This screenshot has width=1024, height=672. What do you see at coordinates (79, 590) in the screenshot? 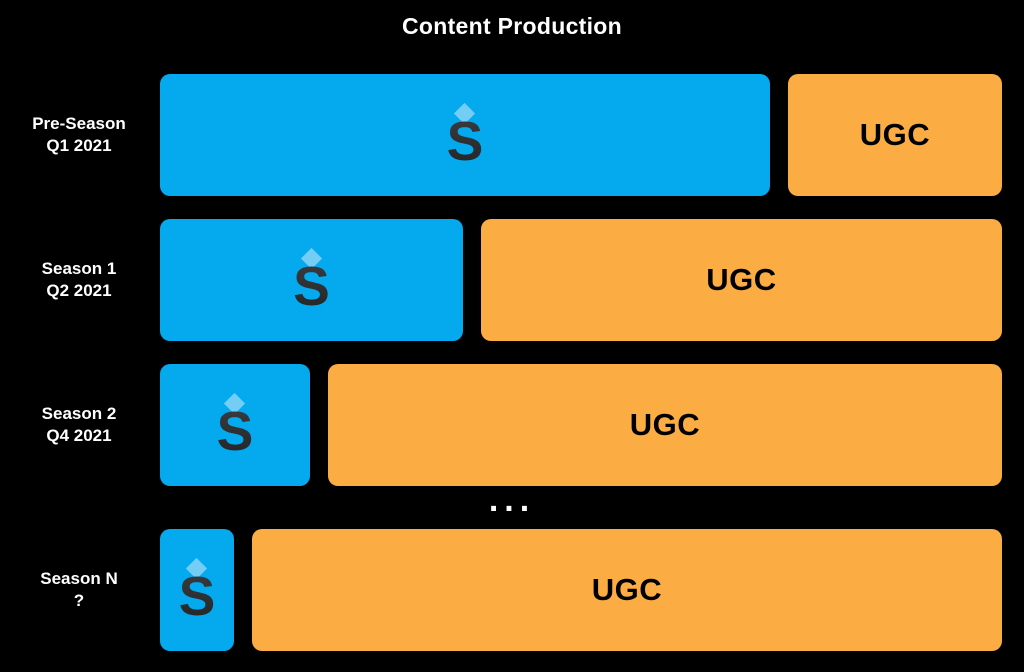
I see `row-label: Season N ?` at bounding box center [79, 590].